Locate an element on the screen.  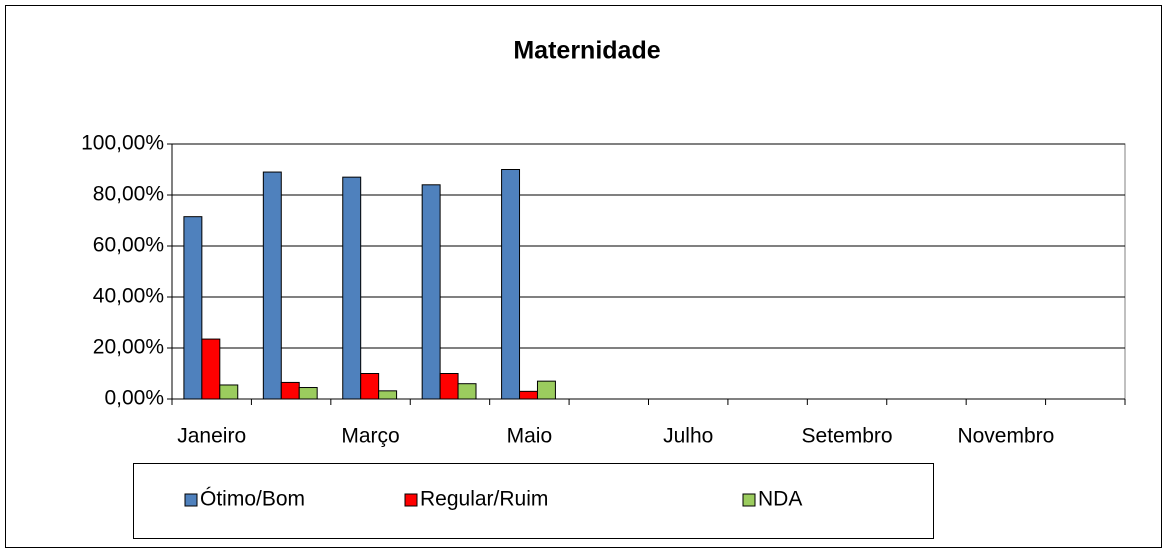
y-tick-label: 80,00% is located at coordinates (128, 194).